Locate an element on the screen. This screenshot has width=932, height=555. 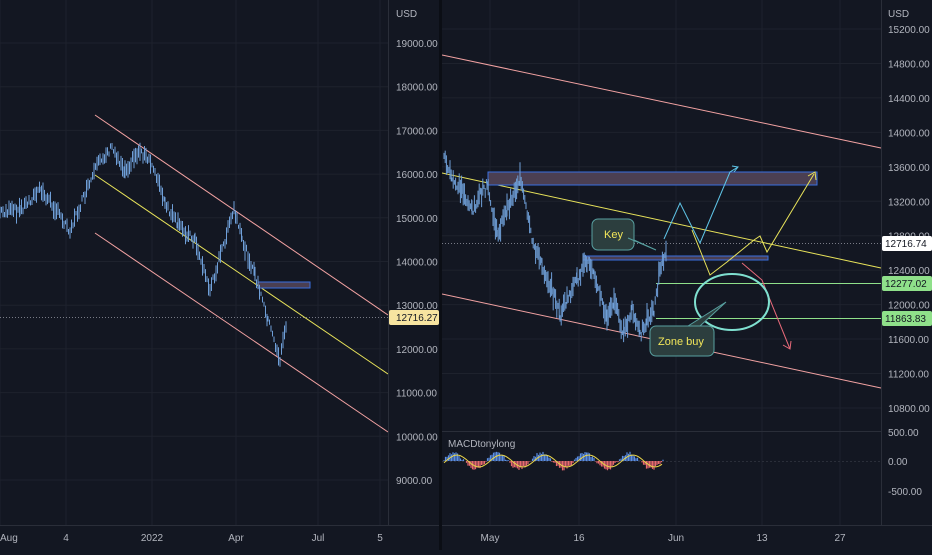
level-2-badge is located at coordinates (907, 318).